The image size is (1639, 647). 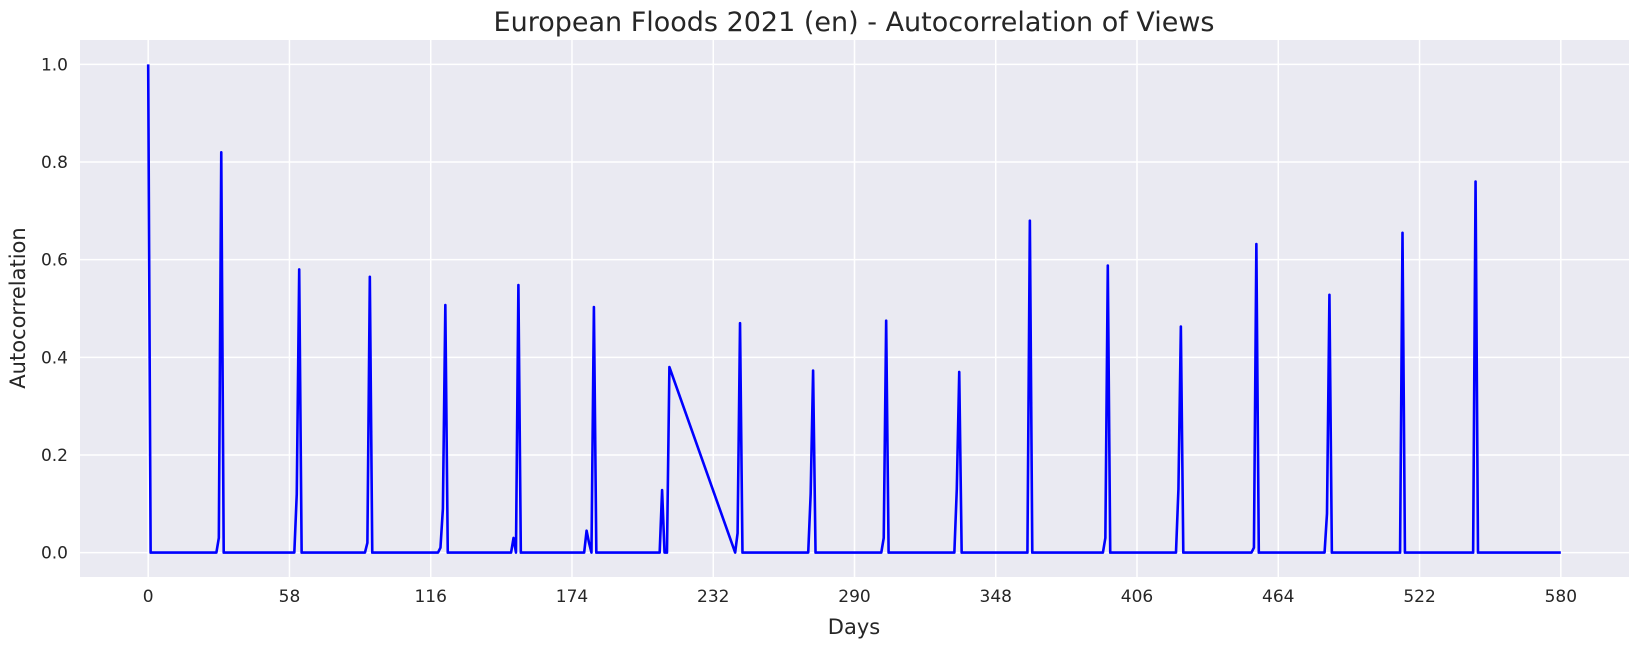 What do you see at coordinates (854, 627) in the screenshot?
I see `x-axis-label: Days` at bounding box center [854, 627].